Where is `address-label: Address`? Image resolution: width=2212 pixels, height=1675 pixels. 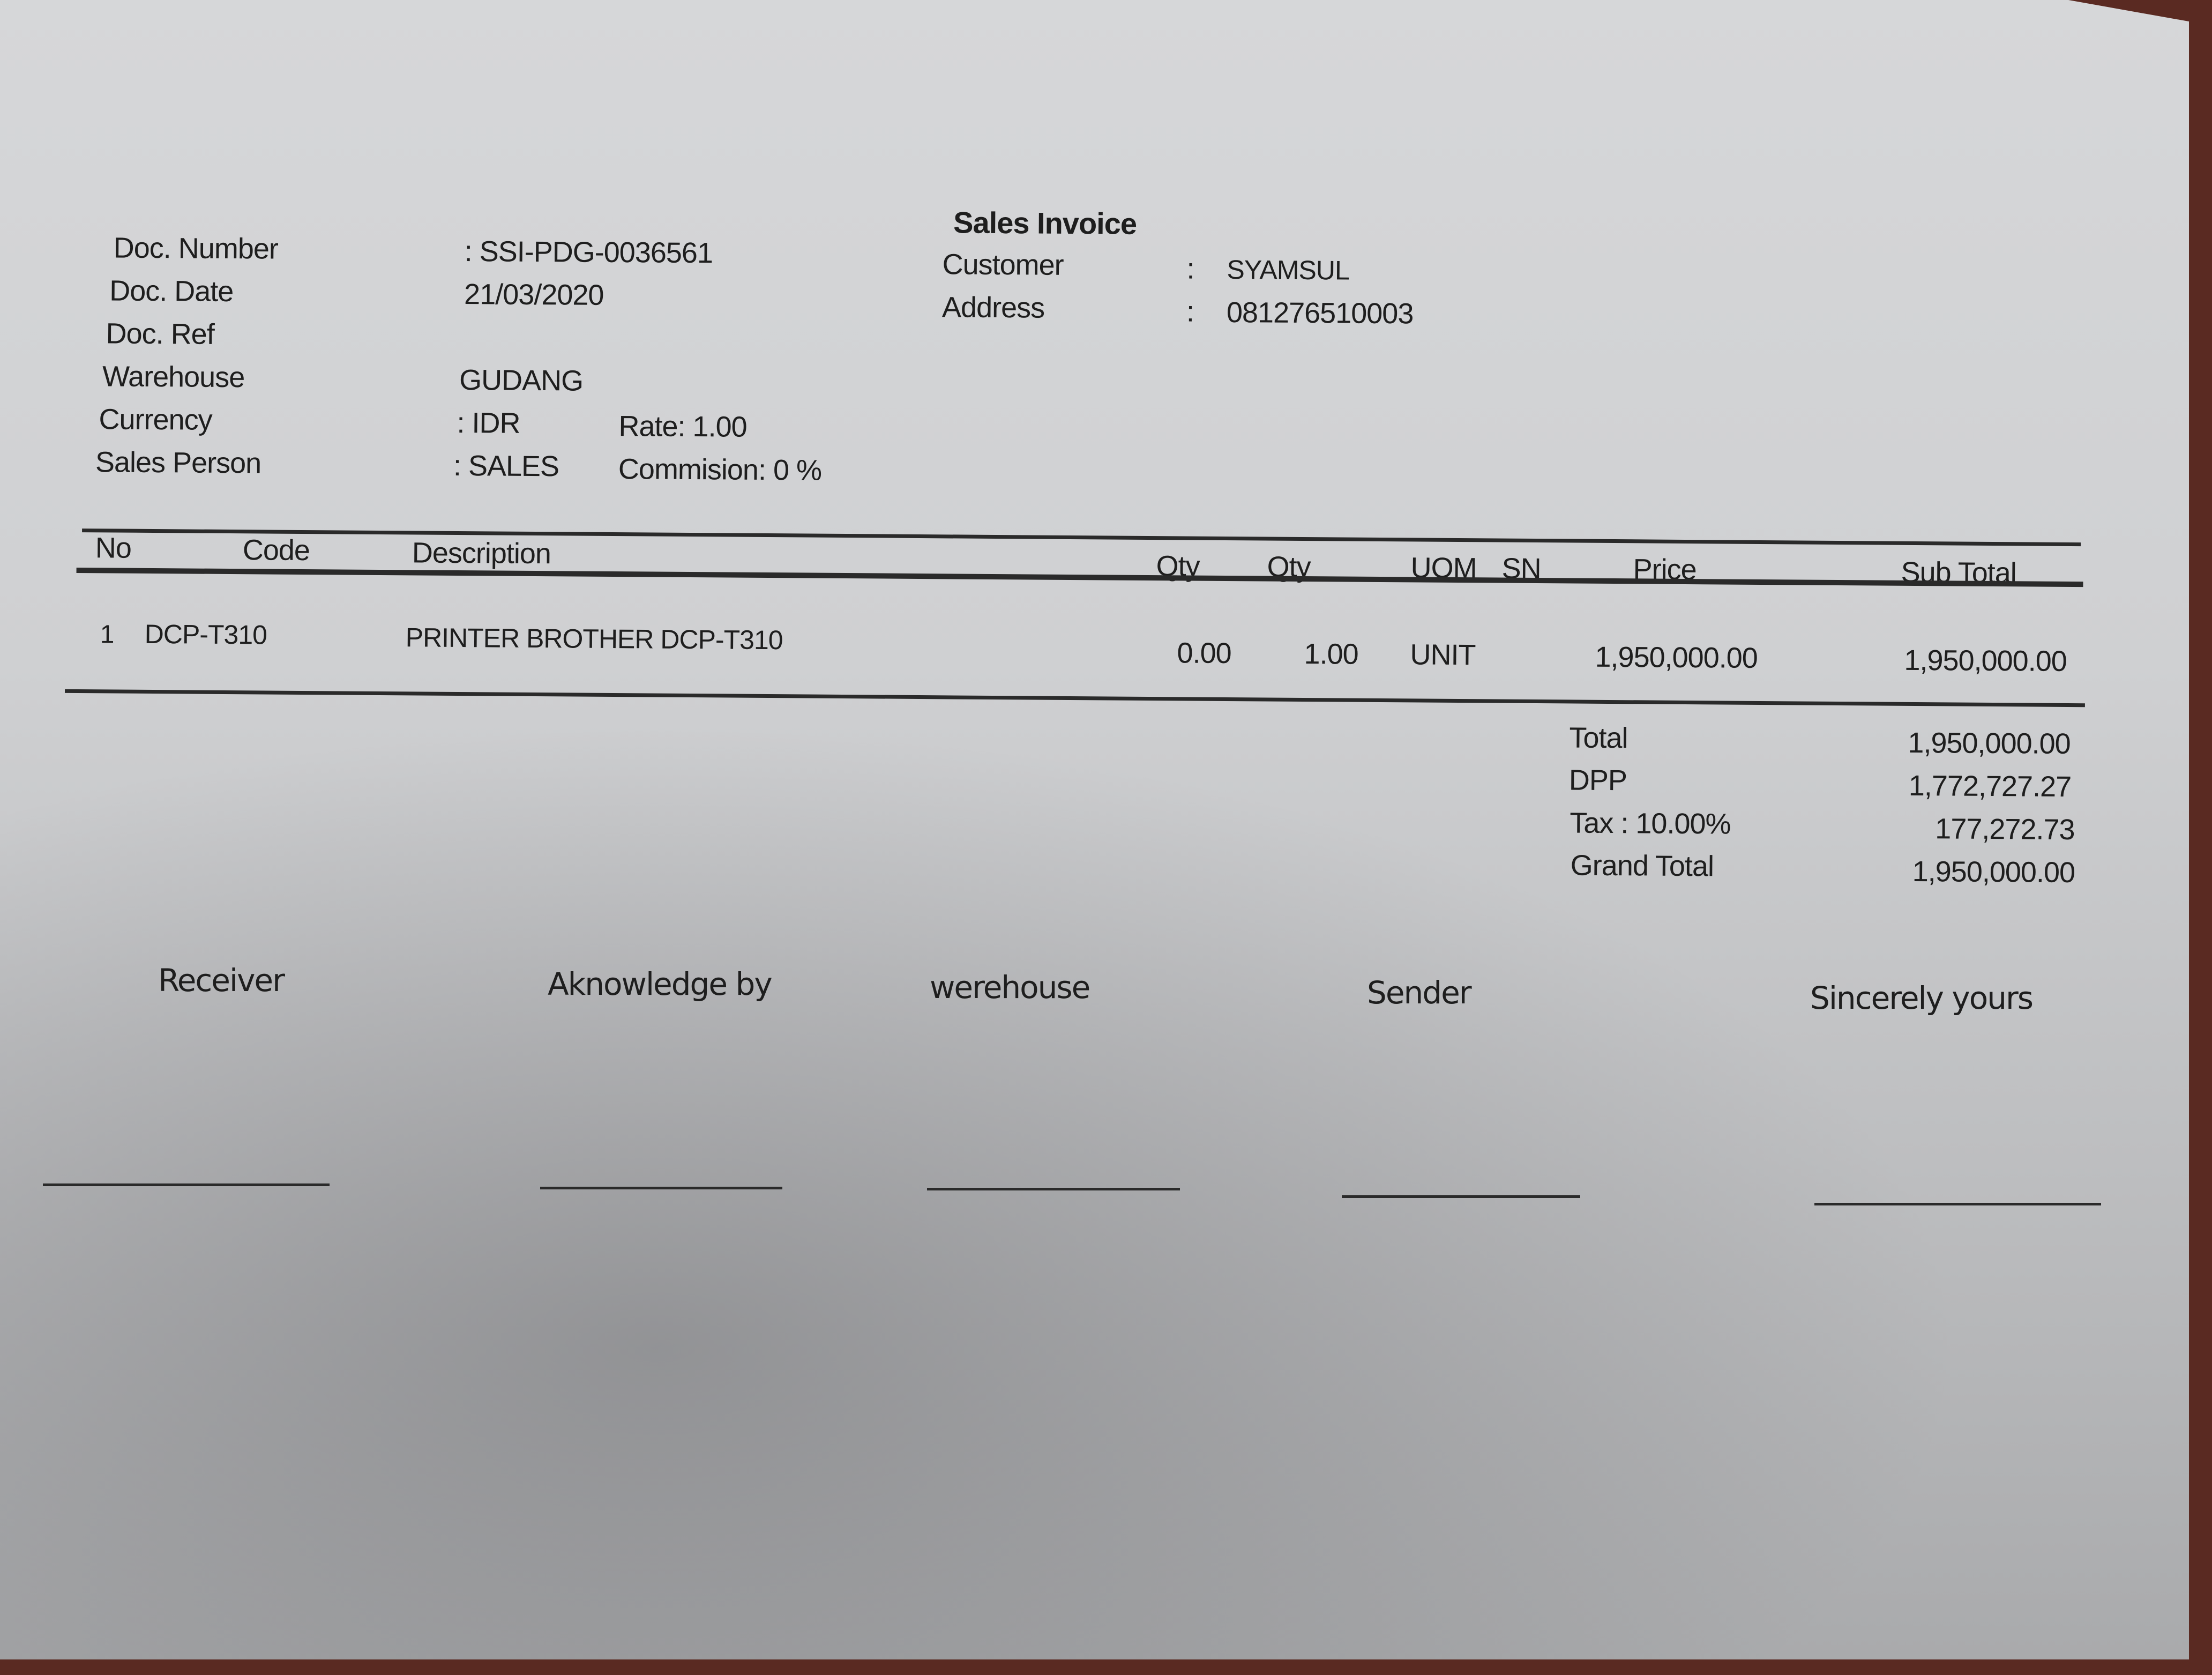 address-label: Address is located at coordinates (993, 307).